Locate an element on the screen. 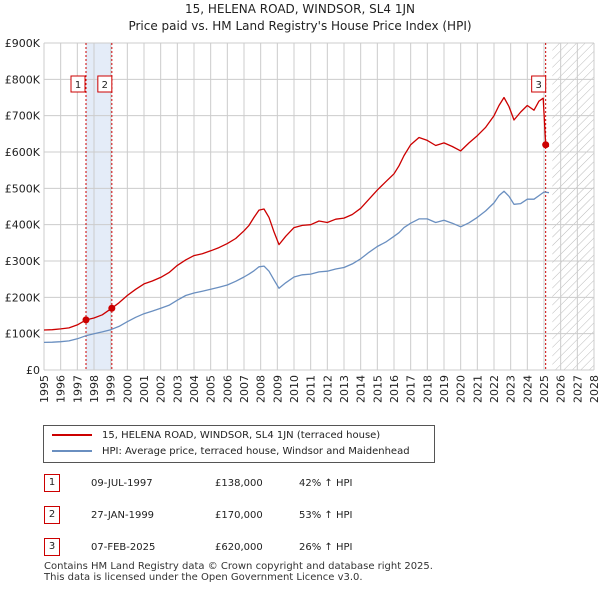 The image size is (600, 590). sale-number-label: 3 is located at coordinates (538, 85).